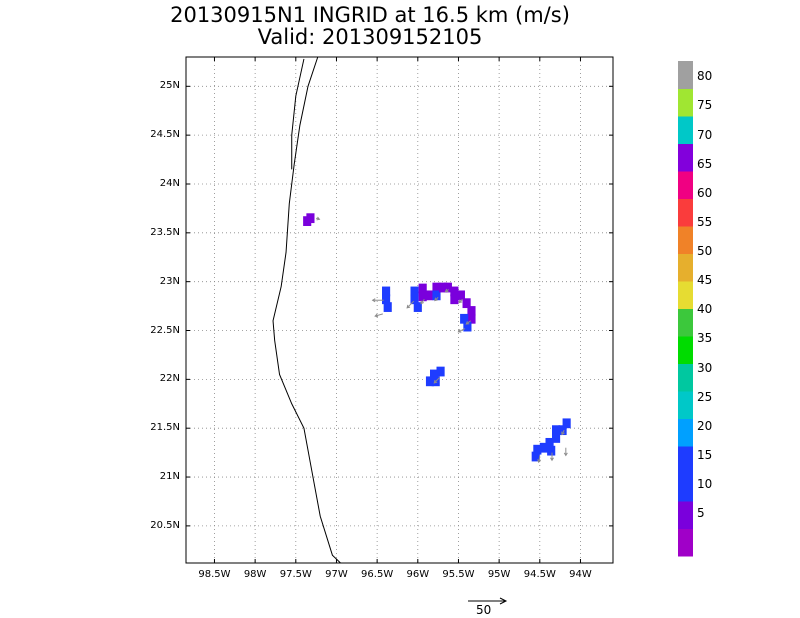 The width and height of the screenshot is (800, 618). What do you see at coordinates (705, 105) in the screenshot?
I see `colorbar-tick-label: 75` at bounding box center [705, 105].